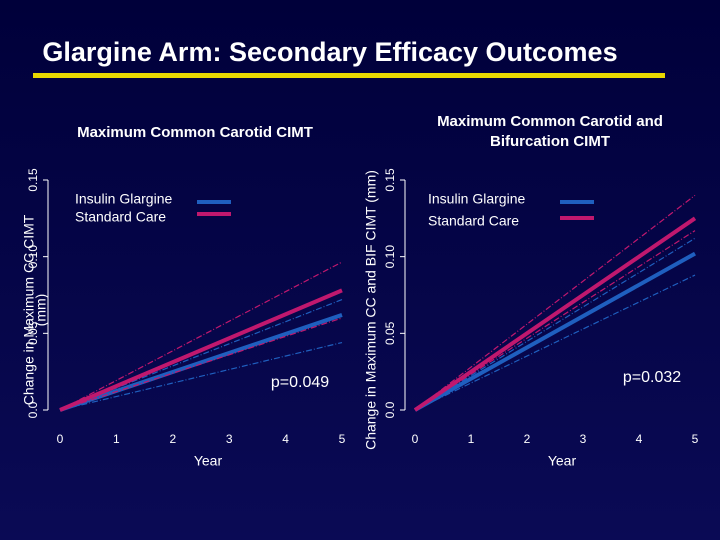 Image resolution: width=720 pixels, height=540 pixels. I want to click on chart-title: Maximum Common Carotid CIMT, so click(195, 132).